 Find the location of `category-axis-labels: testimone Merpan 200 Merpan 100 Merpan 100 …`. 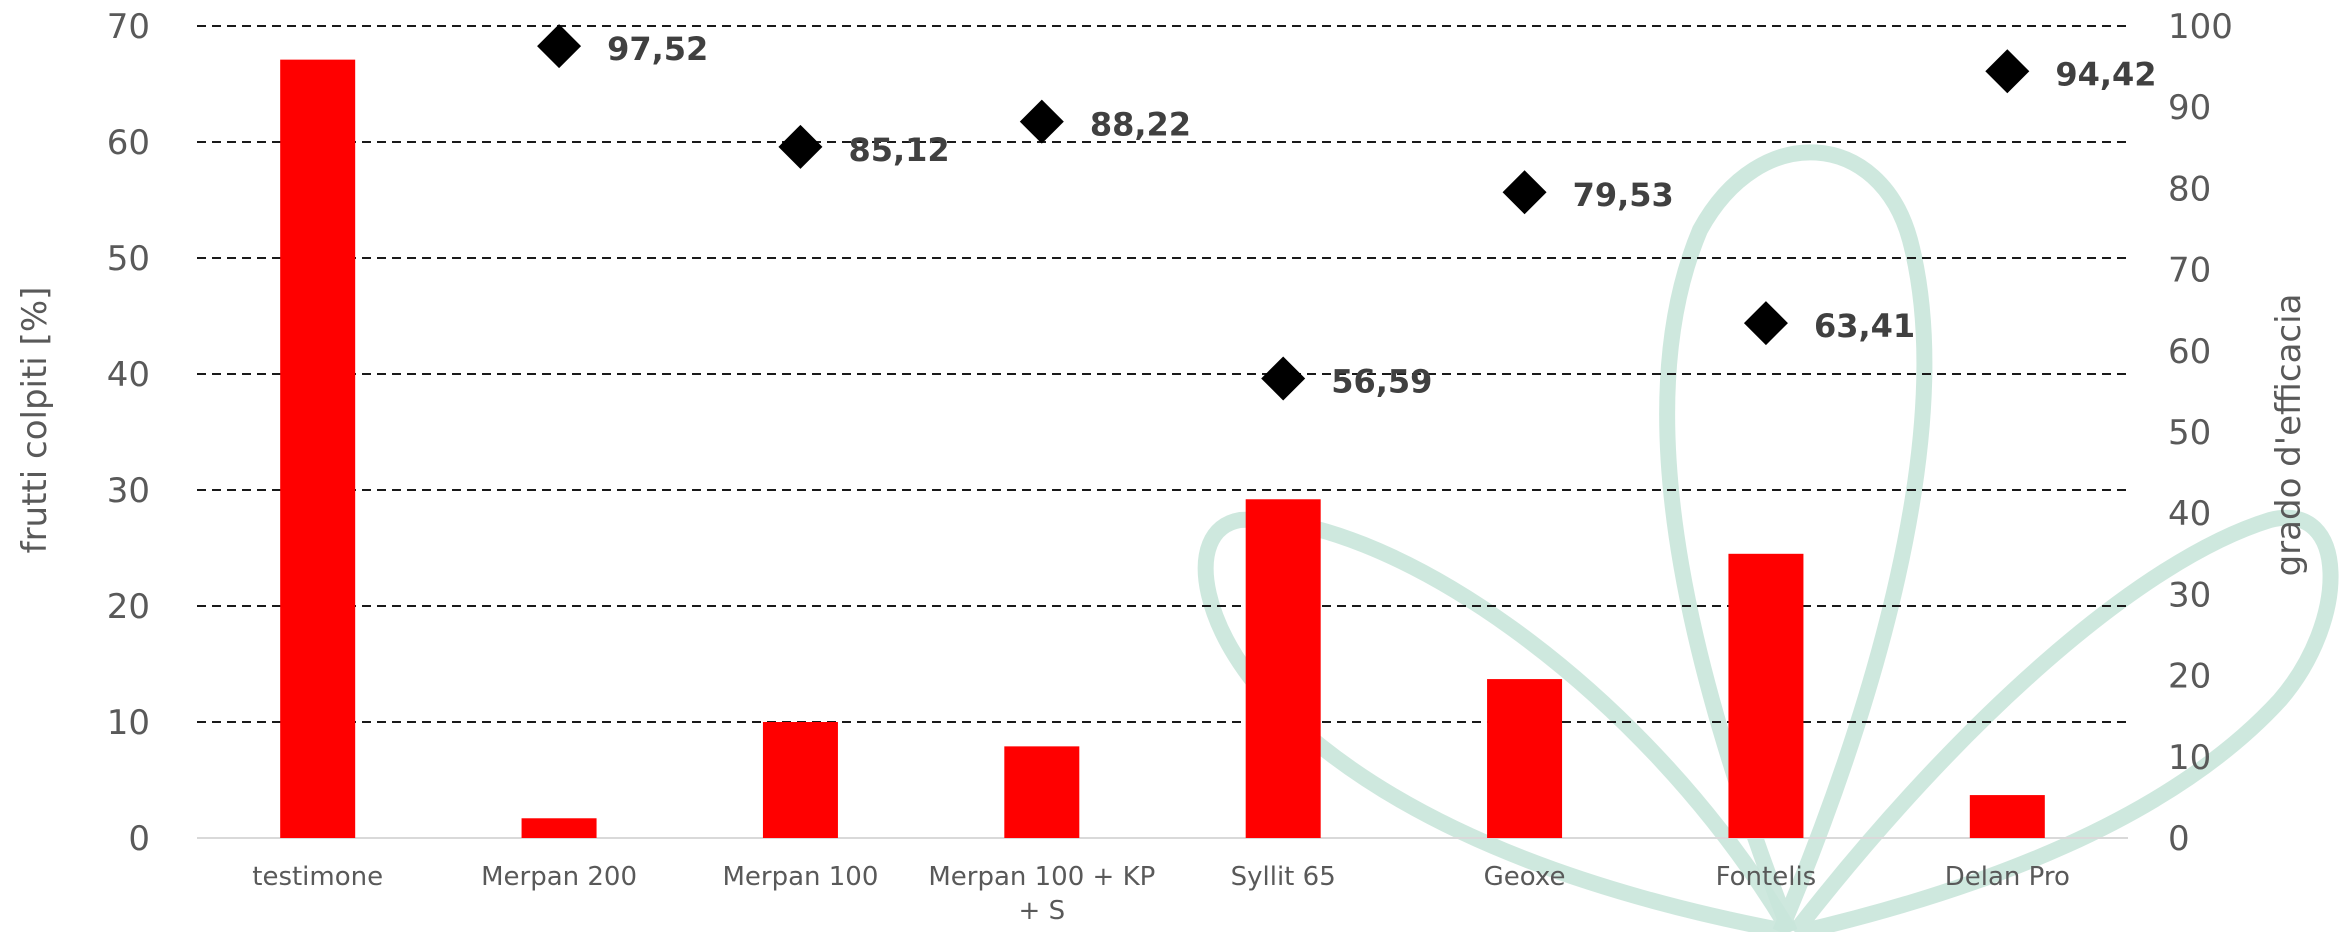

category-axis-labels: testimone Merpan 200 Merpan 100 Merpan 100 … is located at coordinates (1161, 894).